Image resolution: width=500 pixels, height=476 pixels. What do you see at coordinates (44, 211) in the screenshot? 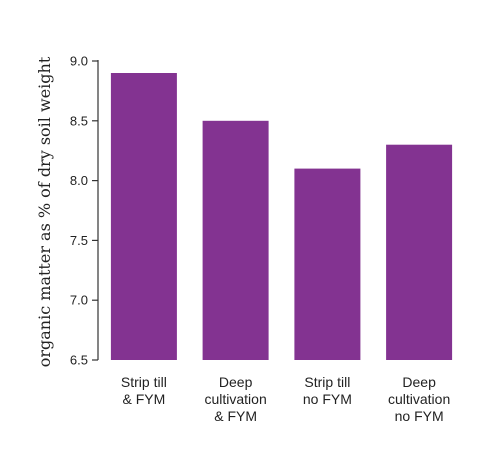
I see `y-axis-title: organic matter as % of dry soil weight` at bounding box center [44, 211].